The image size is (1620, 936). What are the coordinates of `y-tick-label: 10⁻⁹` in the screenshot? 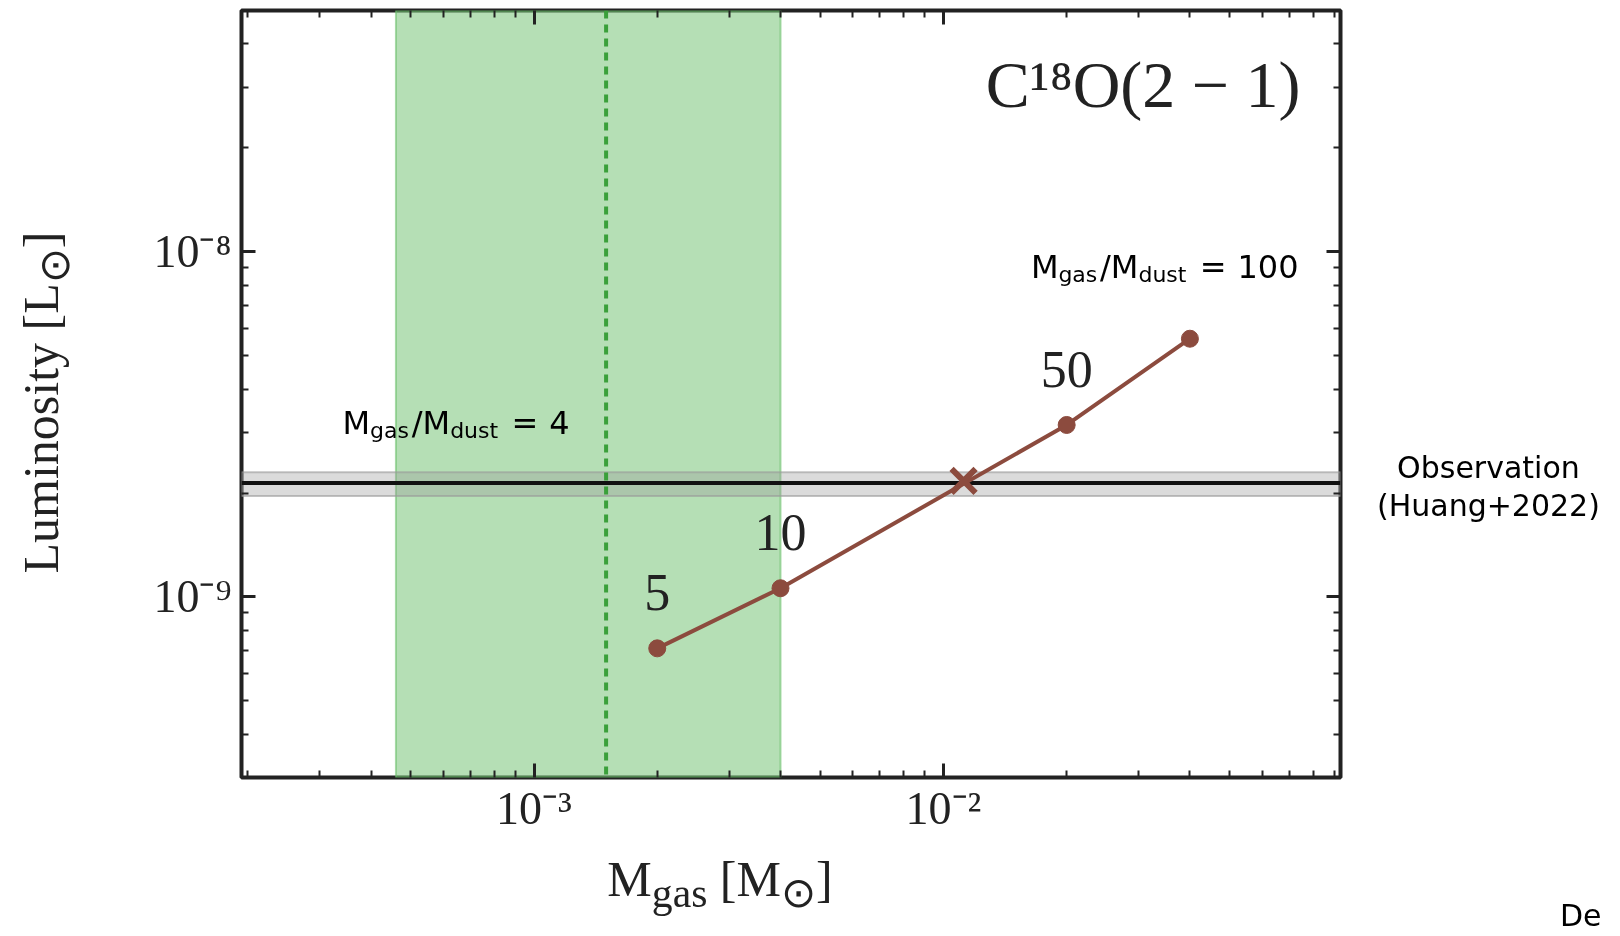 It's located at (192, 597).